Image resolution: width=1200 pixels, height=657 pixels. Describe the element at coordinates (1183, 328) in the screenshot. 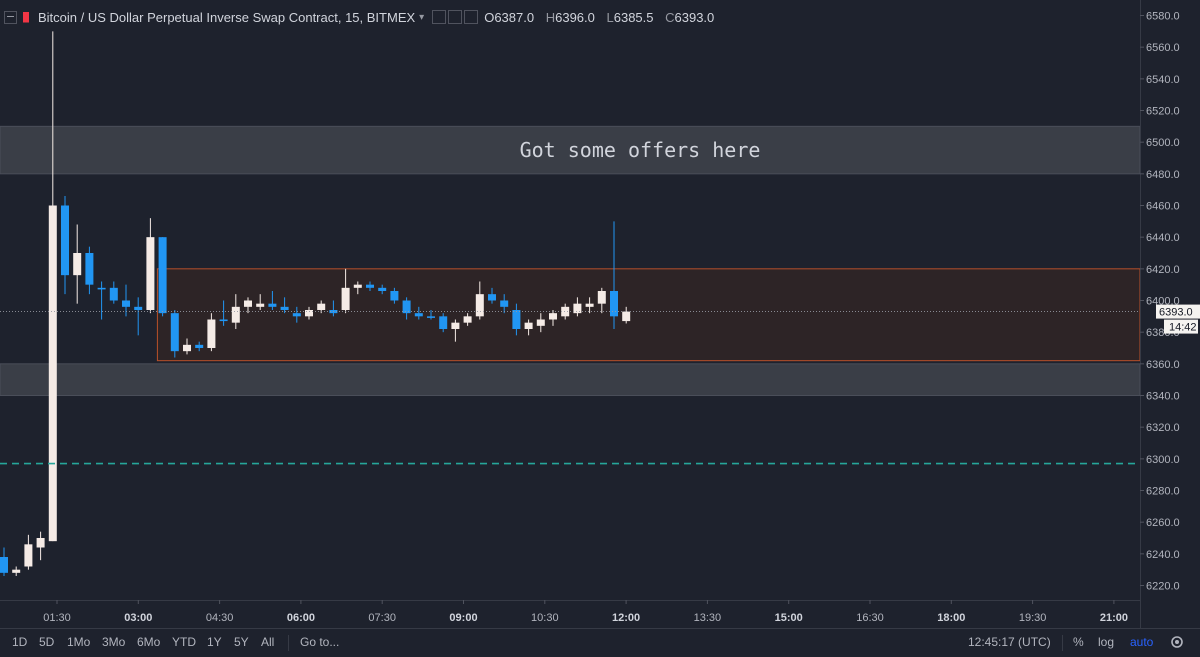

I see `countdown-label: 14:42` at that location.